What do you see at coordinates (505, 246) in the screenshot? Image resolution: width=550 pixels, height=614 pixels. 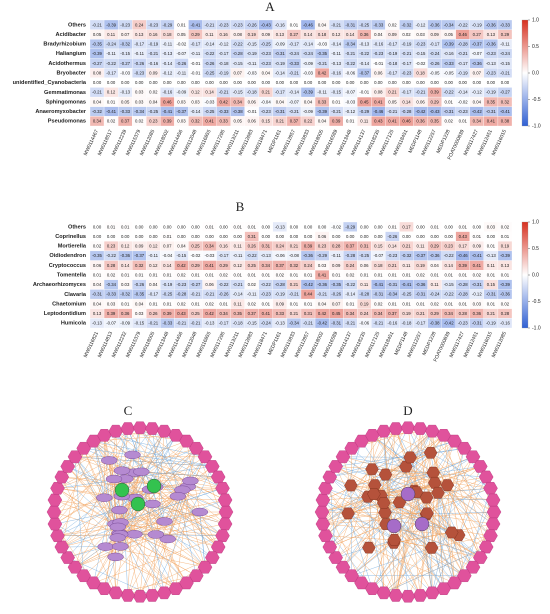 I see `cell-label: 0.19` at bounding box center [505, 246].